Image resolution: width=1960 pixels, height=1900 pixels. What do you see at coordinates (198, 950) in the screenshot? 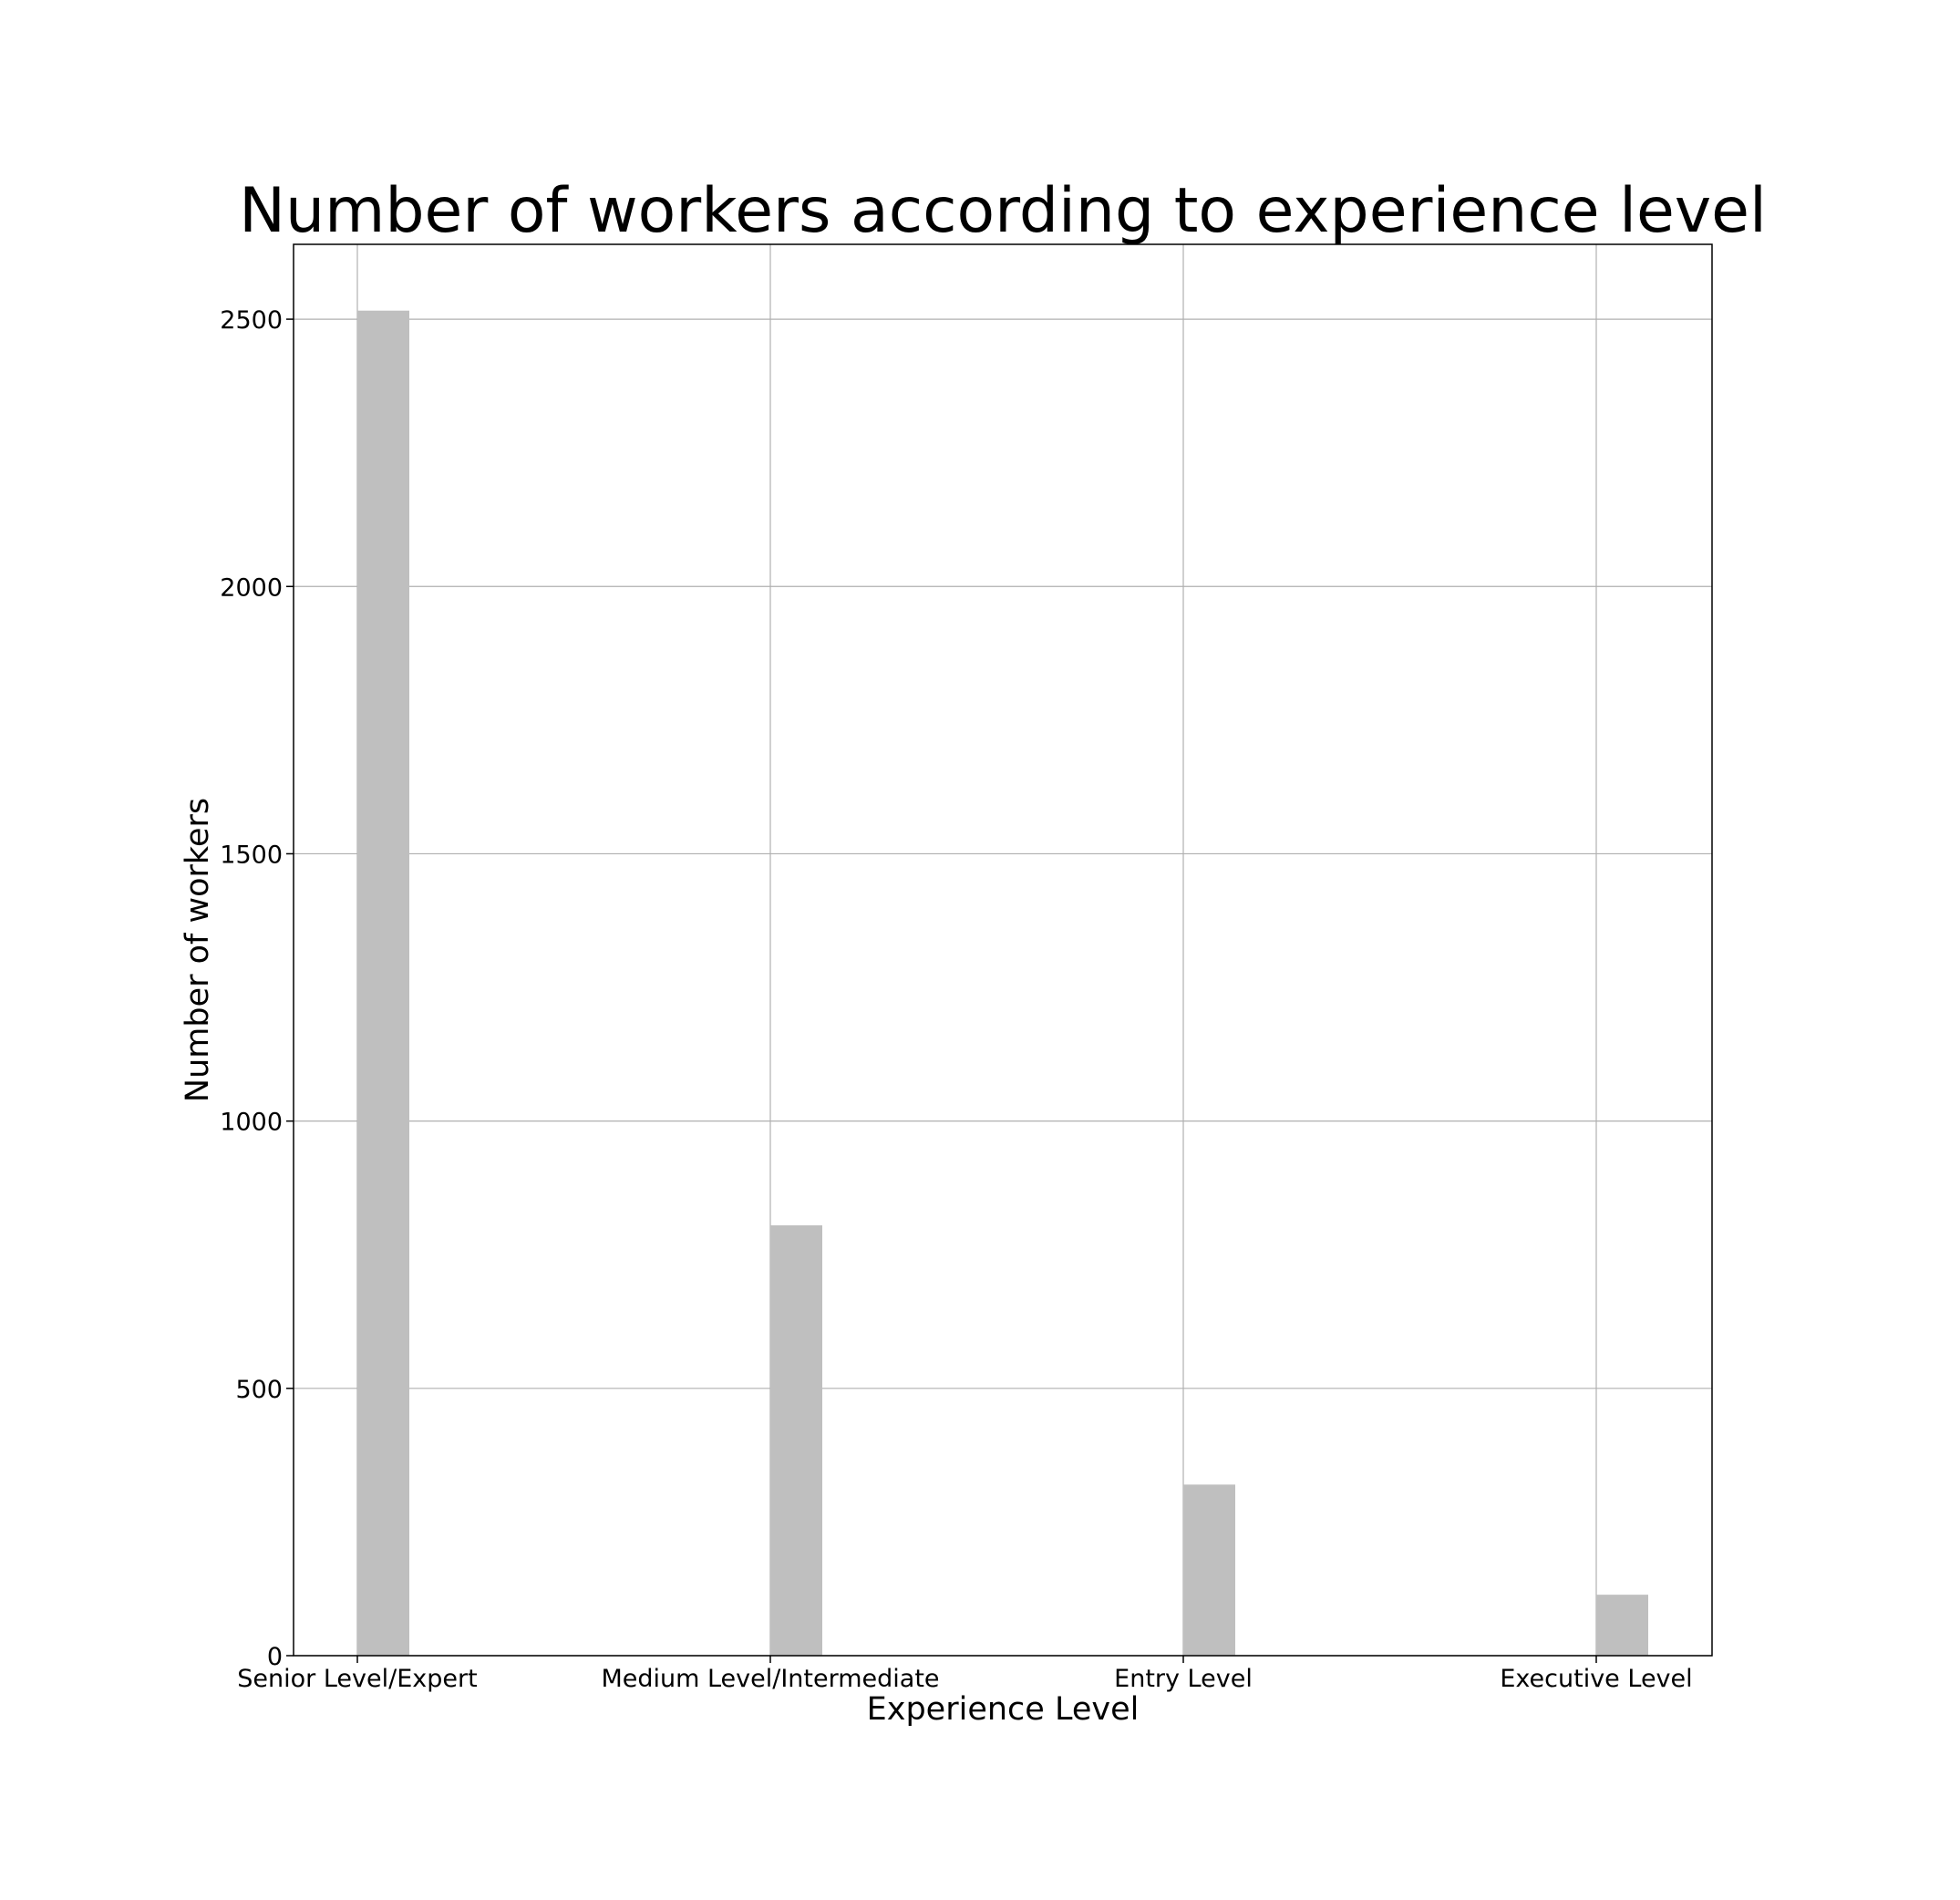
I see `y-axis-label: Number of workers` at bounding box center [198, 950].